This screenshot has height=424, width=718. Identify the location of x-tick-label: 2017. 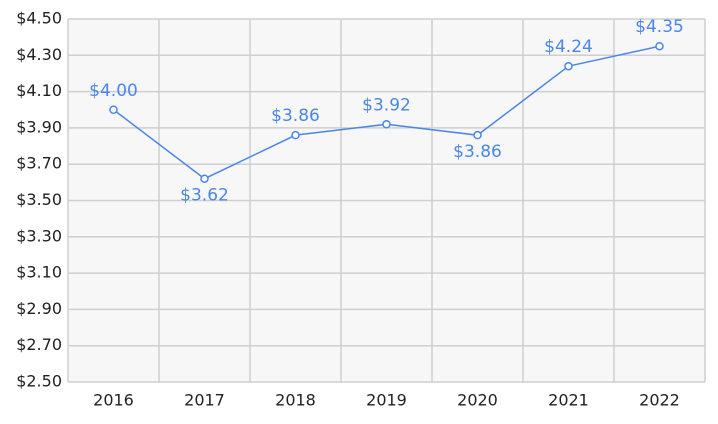
(204, 400).